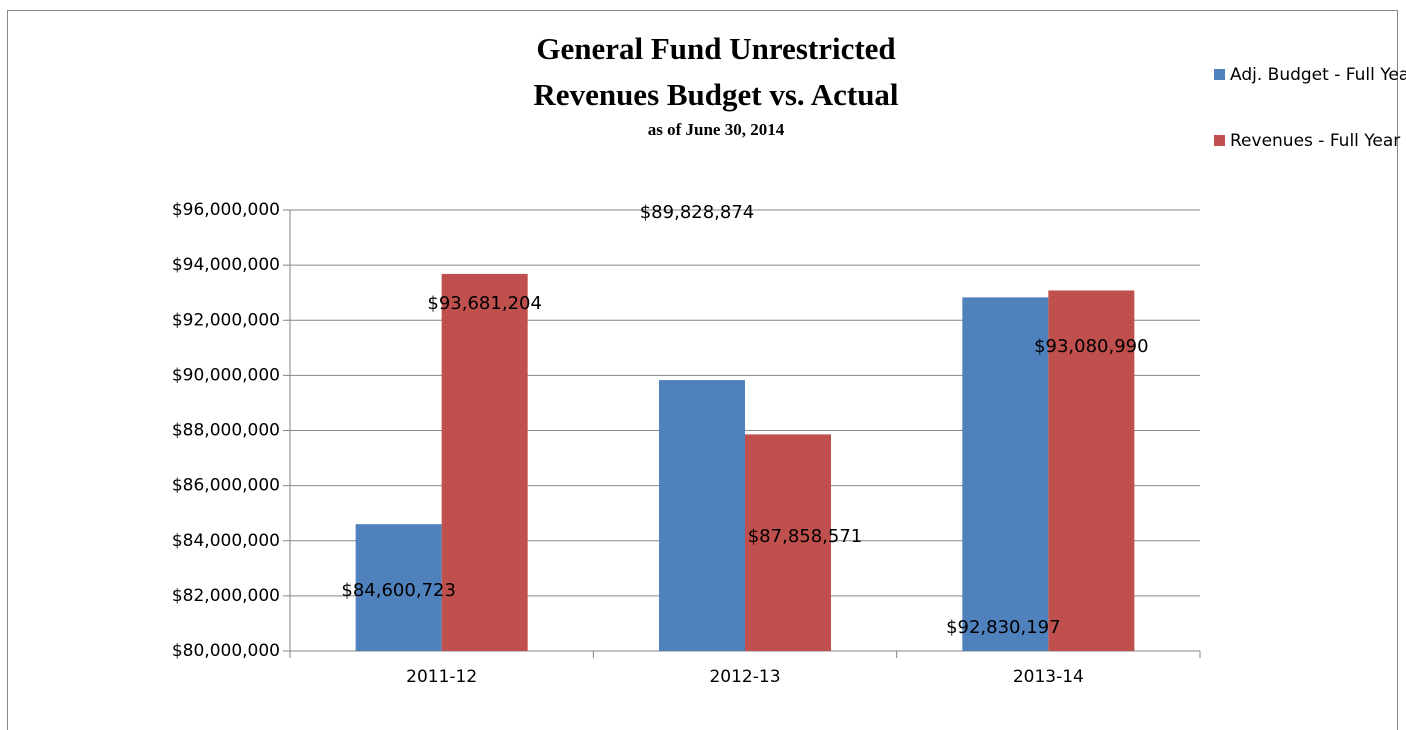 The width and height of the screenshot is (1406, 730). I want to click on chart-subtitle: as of June 30, 2014, so click(716, 129).